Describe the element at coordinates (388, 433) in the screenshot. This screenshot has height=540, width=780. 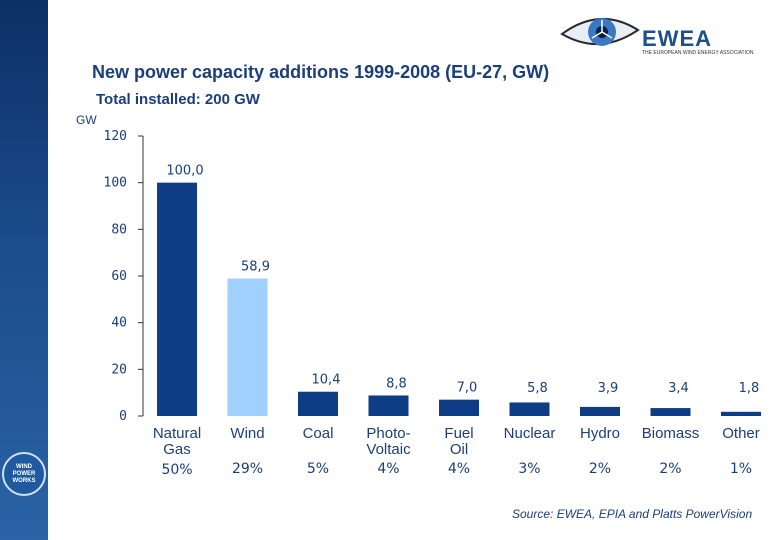
I see `category-label: Photo-` at that location.